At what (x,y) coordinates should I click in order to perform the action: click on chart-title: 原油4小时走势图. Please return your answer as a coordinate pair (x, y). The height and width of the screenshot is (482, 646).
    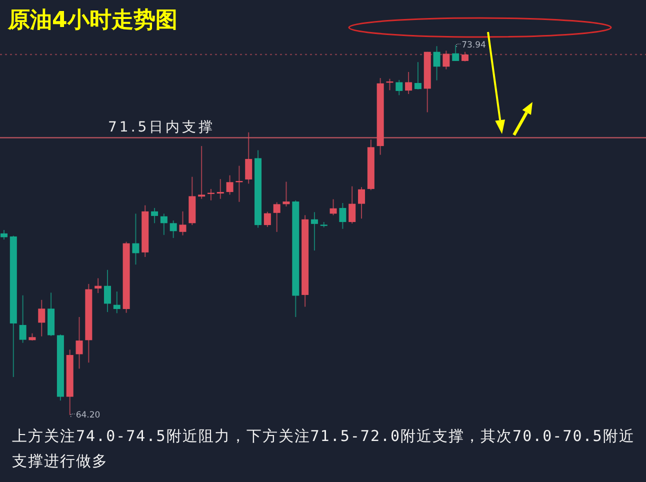
    Looking at the image, I should click on (92, 20).